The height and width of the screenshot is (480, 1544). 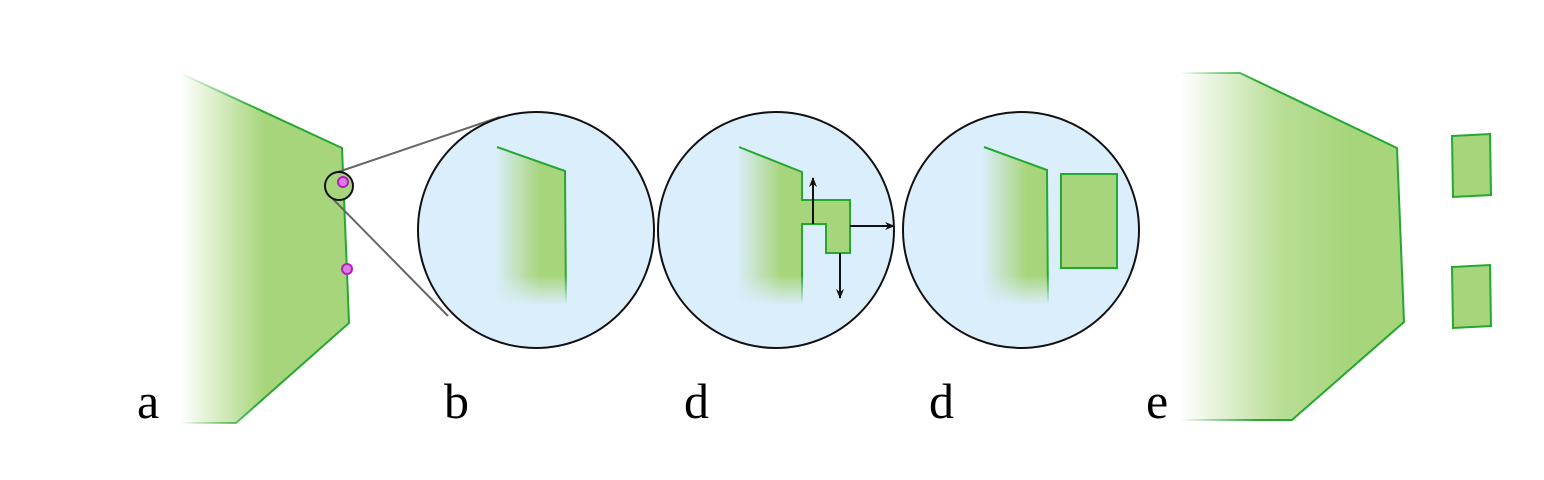 What do you see at coordinates (456, 401) in the screenshot?
I see `panel-b-label: b` at bounding box center [456, 401].